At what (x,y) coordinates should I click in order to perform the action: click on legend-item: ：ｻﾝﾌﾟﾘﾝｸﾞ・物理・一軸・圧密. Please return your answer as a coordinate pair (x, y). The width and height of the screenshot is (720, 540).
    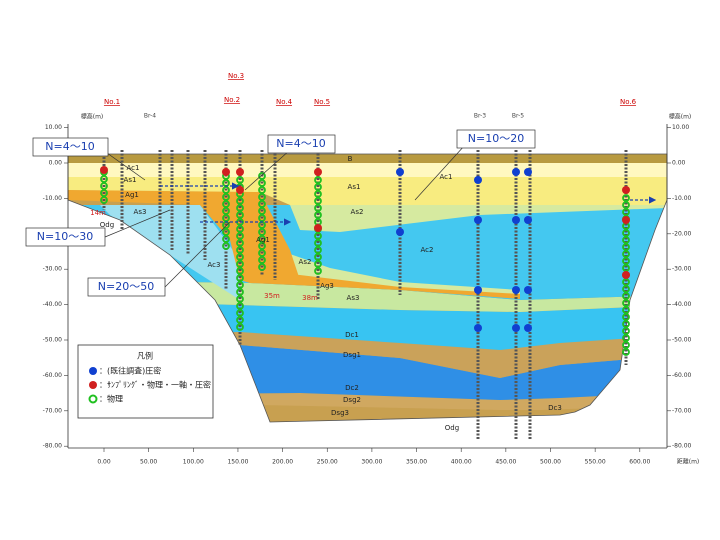
    Looking at the image, I should click on (155, 385).